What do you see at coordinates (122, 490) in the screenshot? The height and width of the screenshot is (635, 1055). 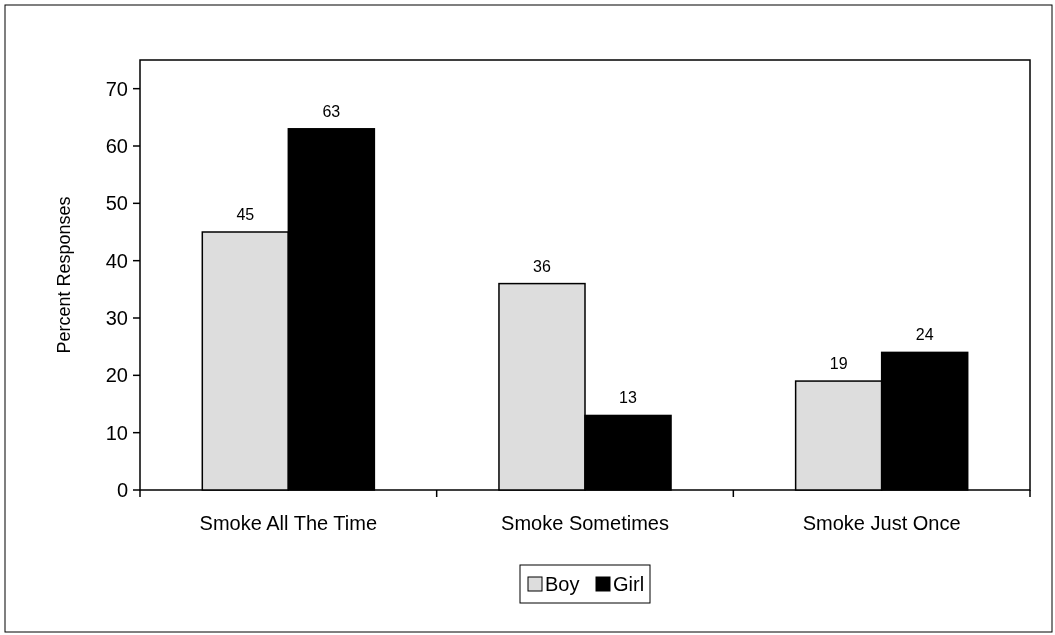 I see `y-tick-label: 0` at bounding box center [122, 490].